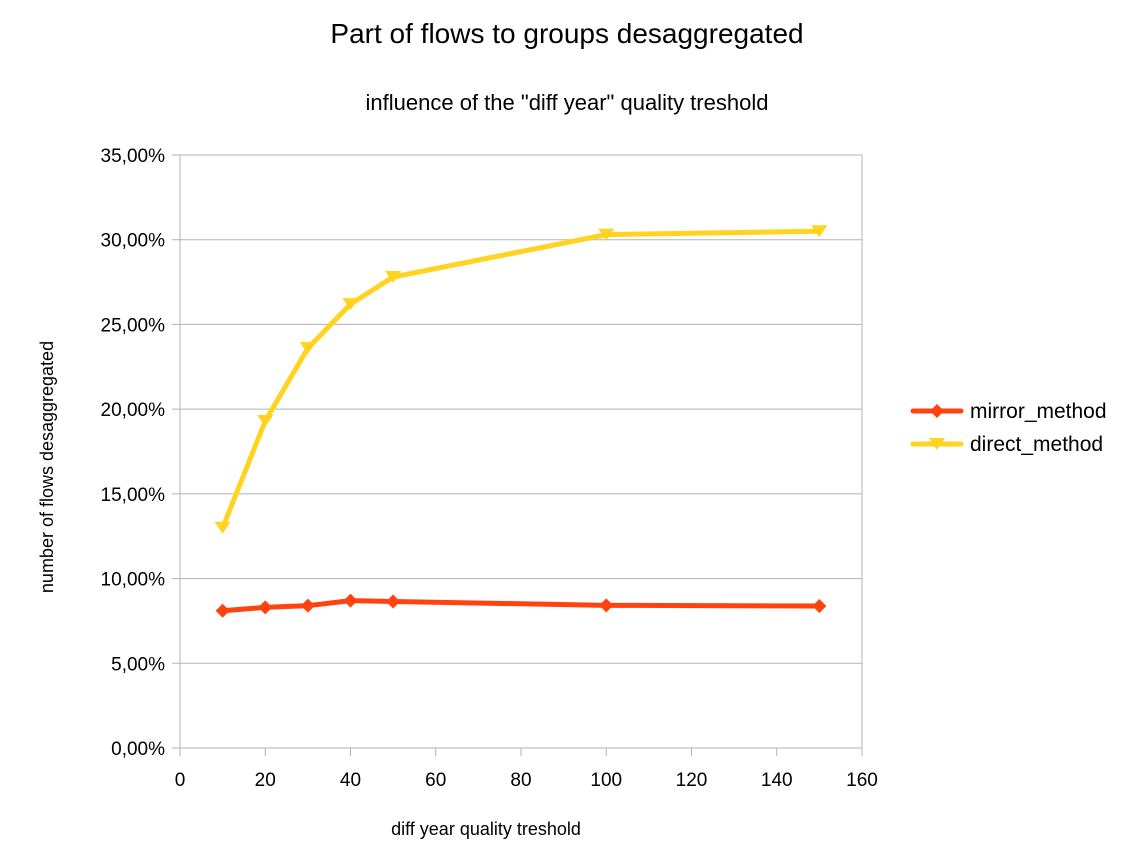  Describe the element at coordinates (265, 780) in the screenshot. I see `x-tick-label: 20` at that location.